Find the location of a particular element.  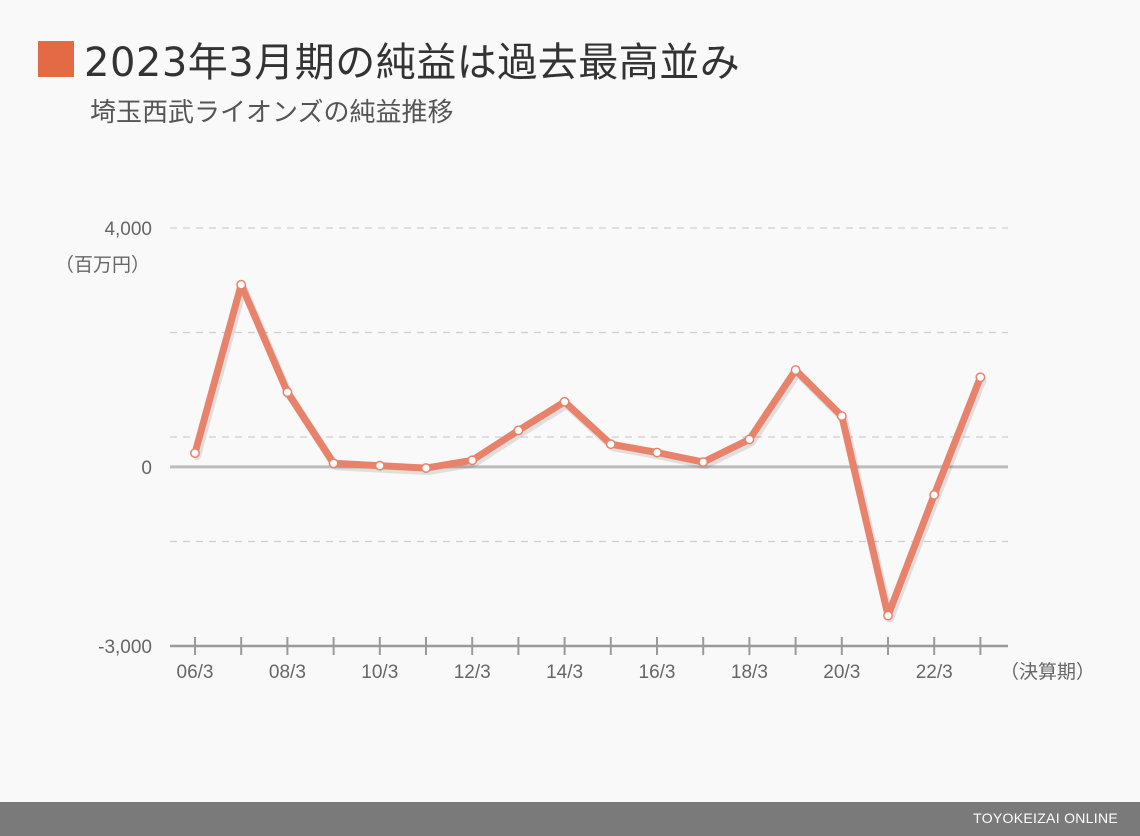

chart-subtitle: 埼玉西武ライオンズの純益推移 is located at coordinates (272, 113).